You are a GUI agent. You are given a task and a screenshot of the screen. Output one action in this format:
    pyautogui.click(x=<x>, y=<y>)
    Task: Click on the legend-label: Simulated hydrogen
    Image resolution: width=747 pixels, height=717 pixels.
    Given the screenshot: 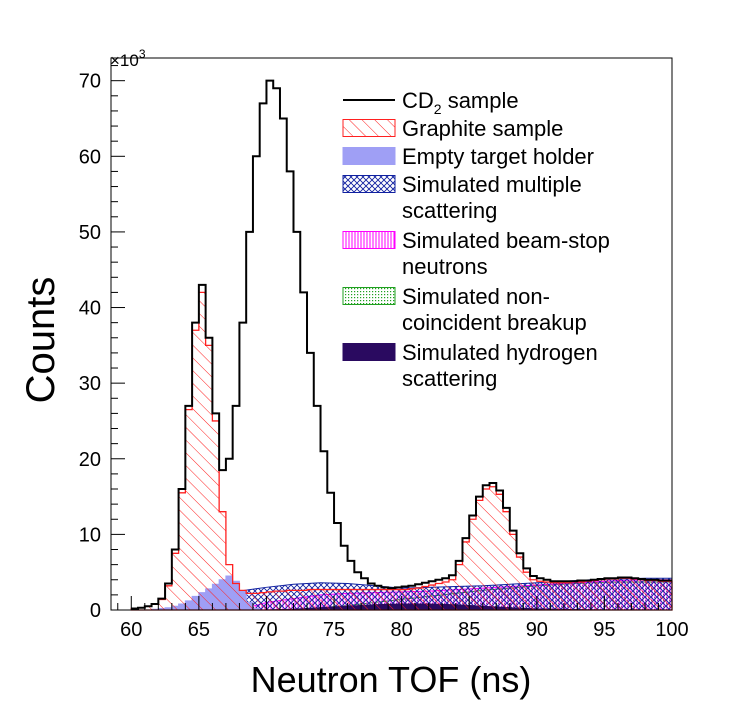 What is the action you would take?
    pyautogui.click(x=500, y=352)
    